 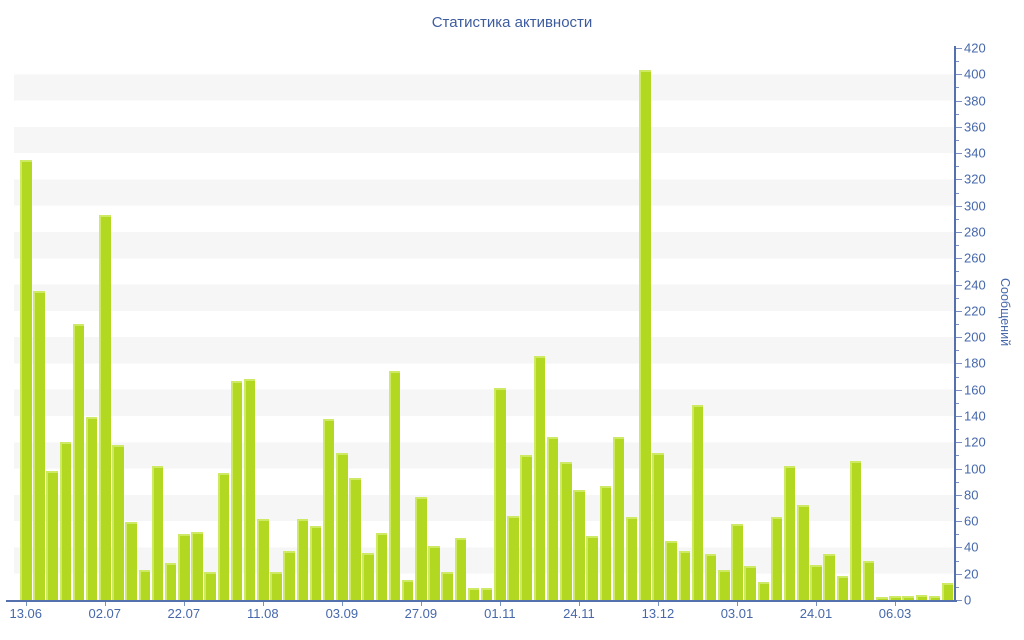 I want to click on y-tick-label: 240, so click(x=975, y=285).